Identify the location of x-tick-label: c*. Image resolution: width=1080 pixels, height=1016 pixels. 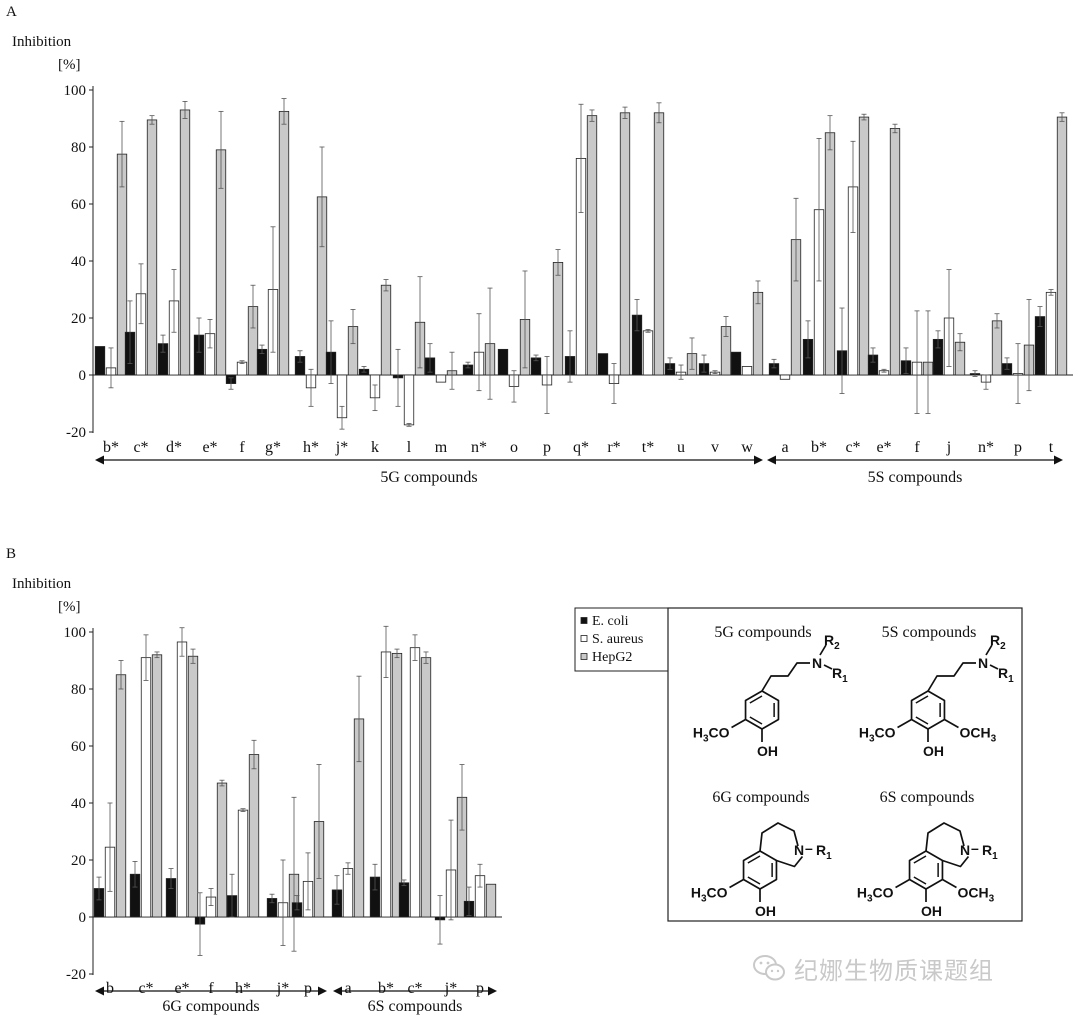
(140, 447).